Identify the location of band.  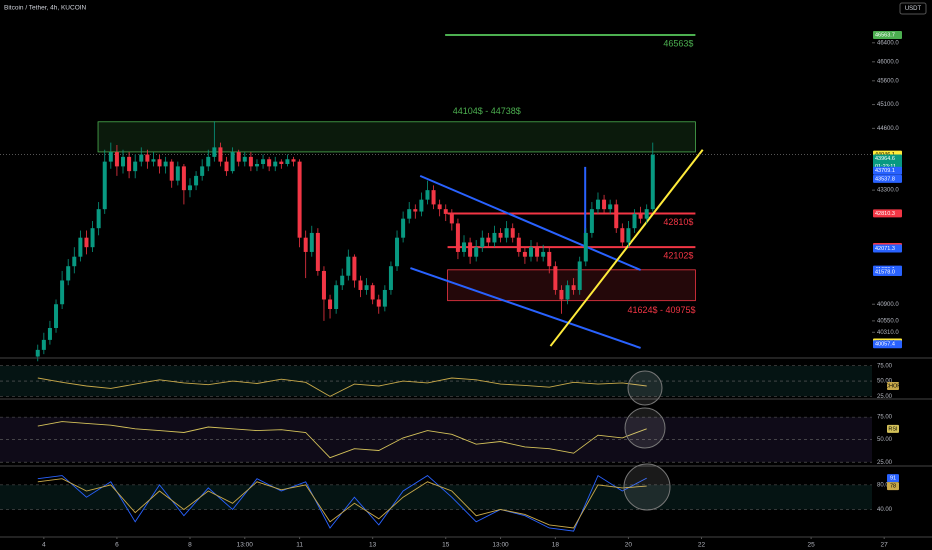
(436, 440).